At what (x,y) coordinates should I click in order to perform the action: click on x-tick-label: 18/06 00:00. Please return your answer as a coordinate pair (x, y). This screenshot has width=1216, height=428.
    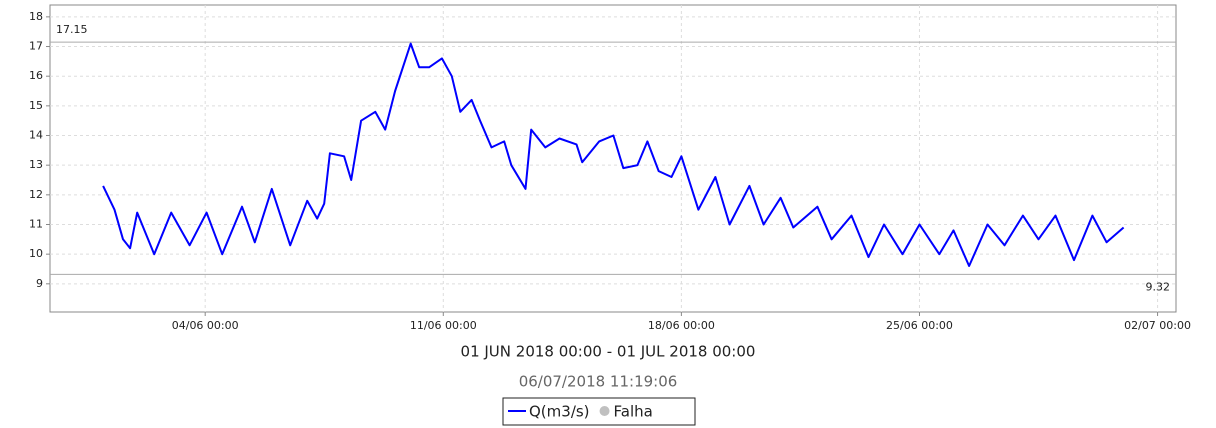
    Looking at the image, I should click on (681, 325).